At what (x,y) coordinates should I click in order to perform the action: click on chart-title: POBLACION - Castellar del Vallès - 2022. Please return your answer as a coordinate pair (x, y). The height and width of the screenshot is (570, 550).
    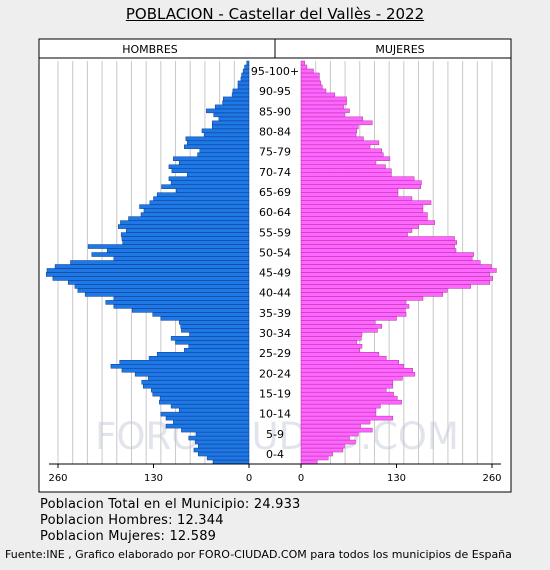
    Looking at the image, I should click on (275, 14).